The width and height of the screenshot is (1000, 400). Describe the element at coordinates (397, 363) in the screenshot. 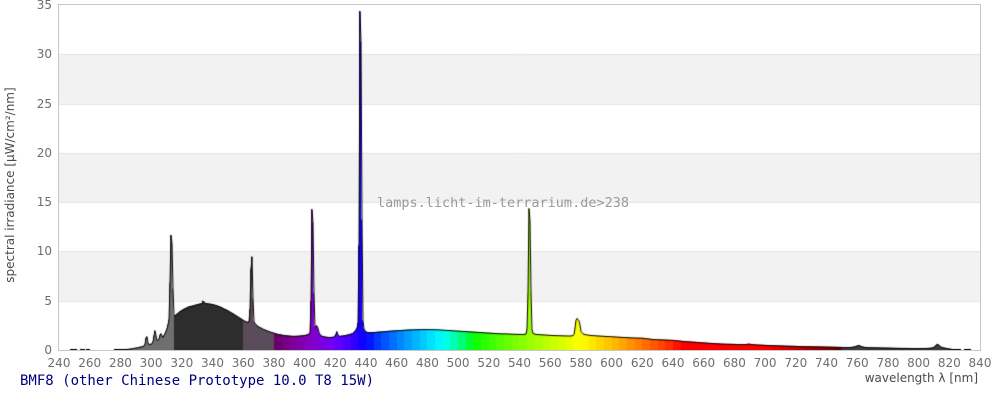

I see `x-tick-label: 460` at that location.